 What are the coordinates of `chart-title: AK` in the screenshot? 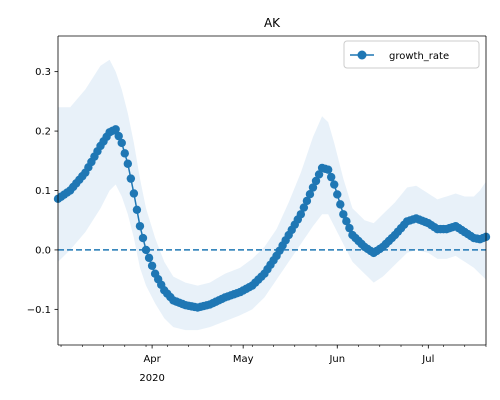 It's located at (272, 23).